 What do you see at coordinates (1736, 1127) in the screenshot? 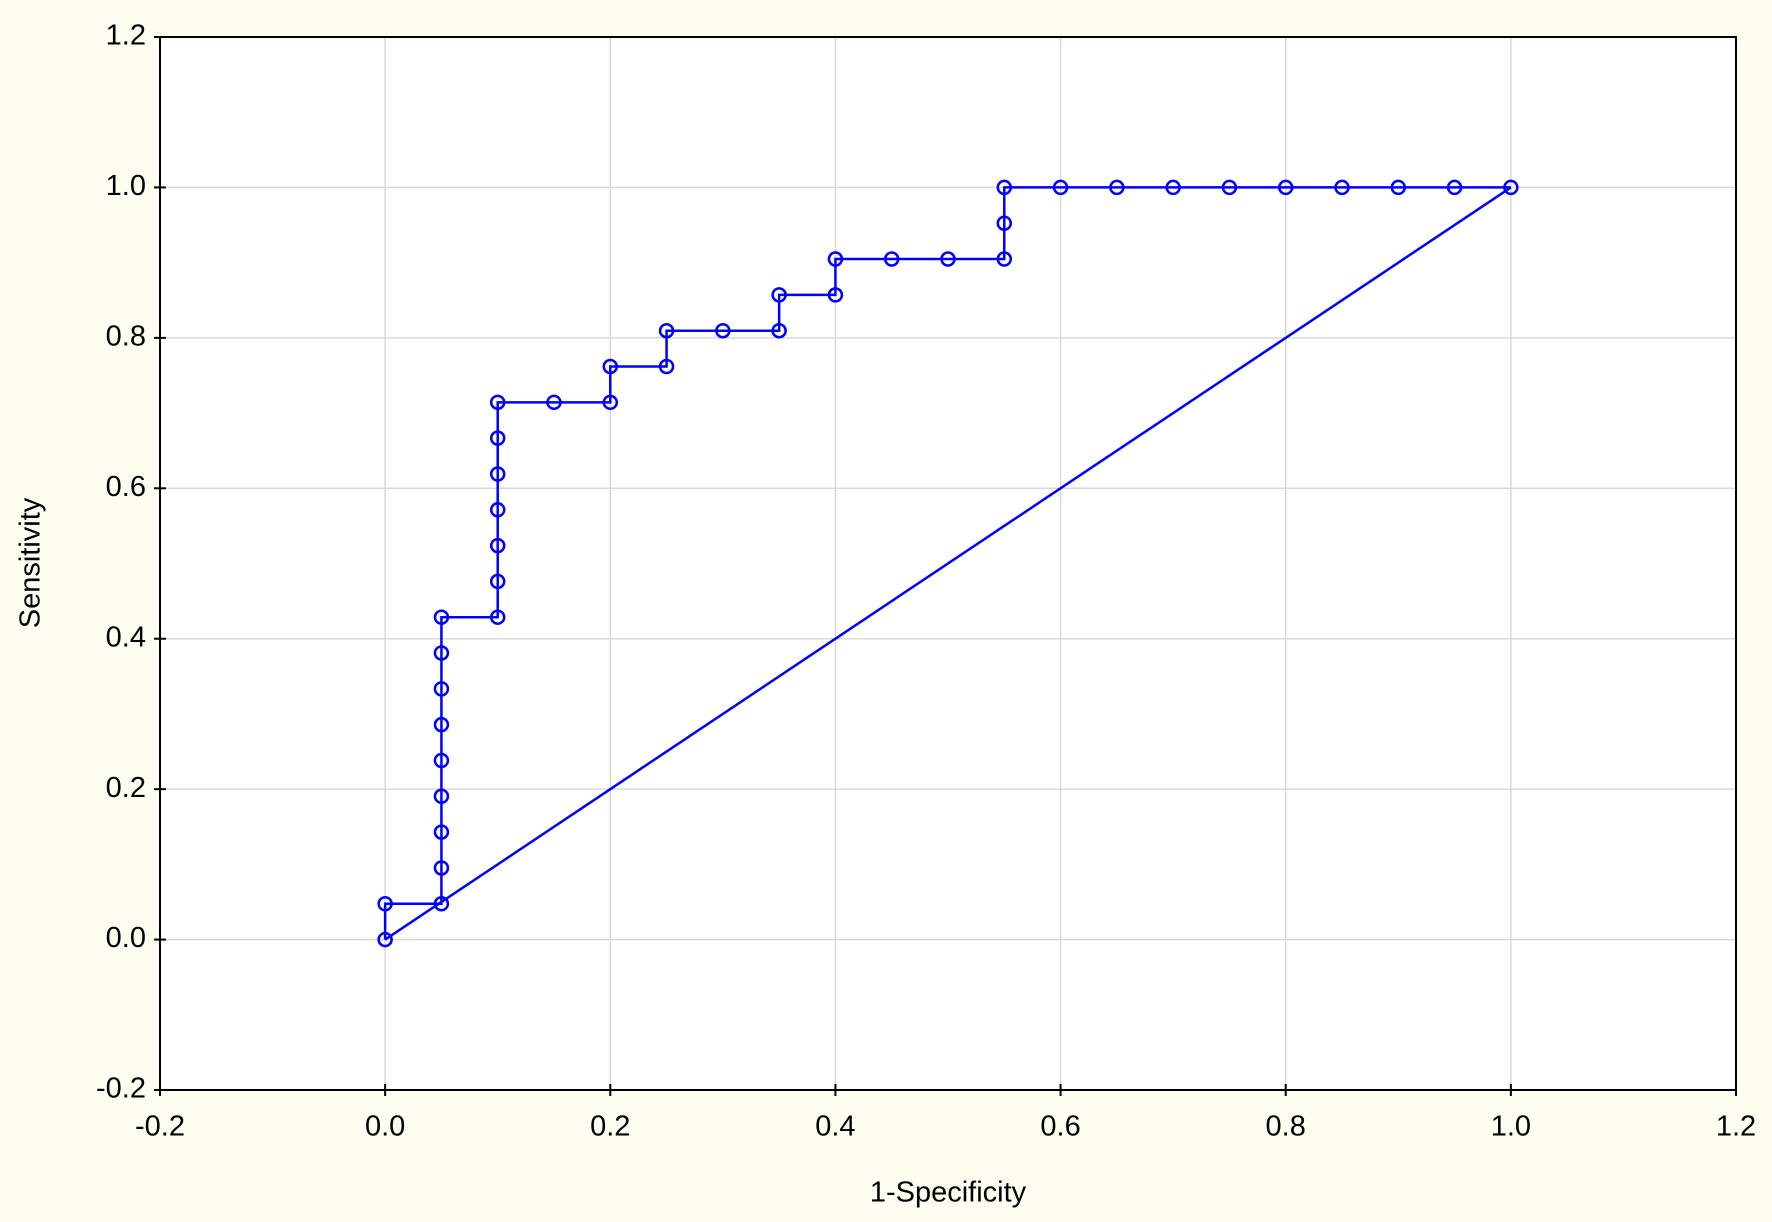
I see `x-tick-label: 1.2` at bounding box center [1736, 1127].